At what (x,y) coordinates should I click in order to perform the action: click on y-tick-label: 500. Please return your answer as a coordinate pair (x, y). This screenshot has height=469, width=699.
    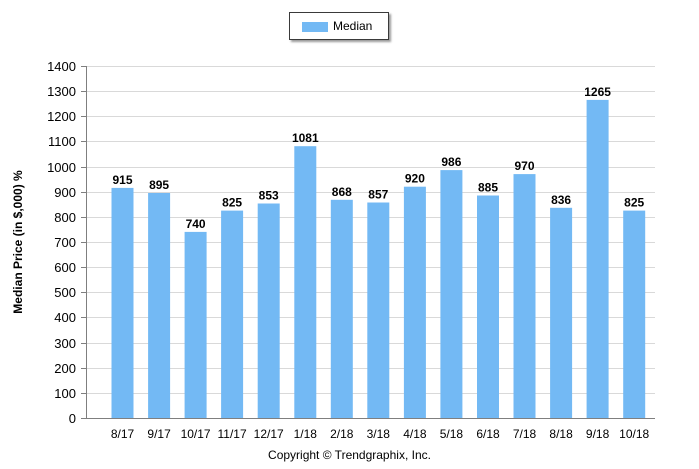
    Looking at the image, I should click on (65, 292).